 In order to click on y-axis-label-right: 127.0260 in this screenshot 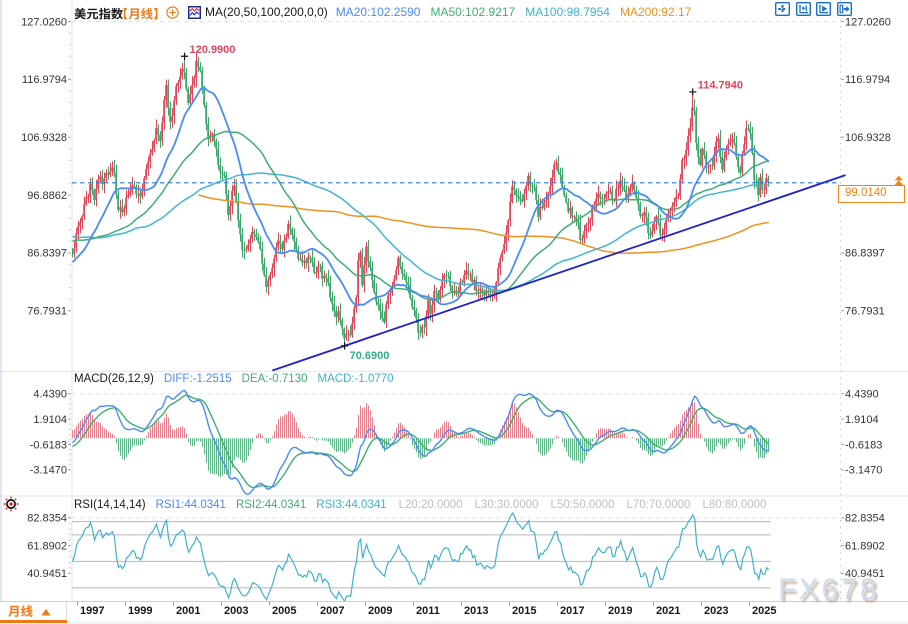, I will do `click(868, 22)`.